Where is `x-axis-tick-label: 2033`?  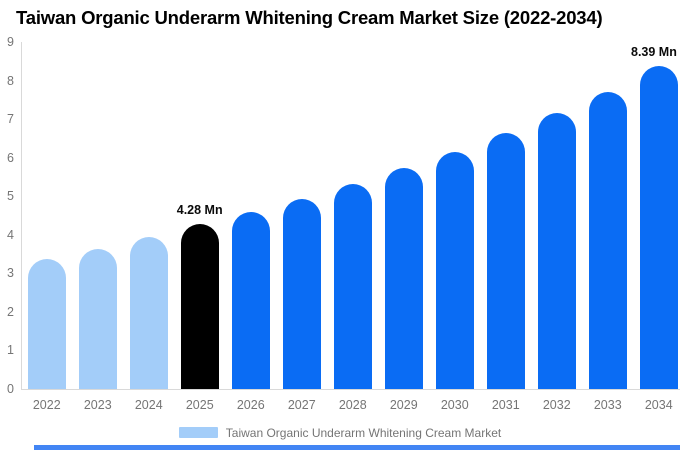 x-axis-tick-label: 2033 is located at coordinates (607, 405).